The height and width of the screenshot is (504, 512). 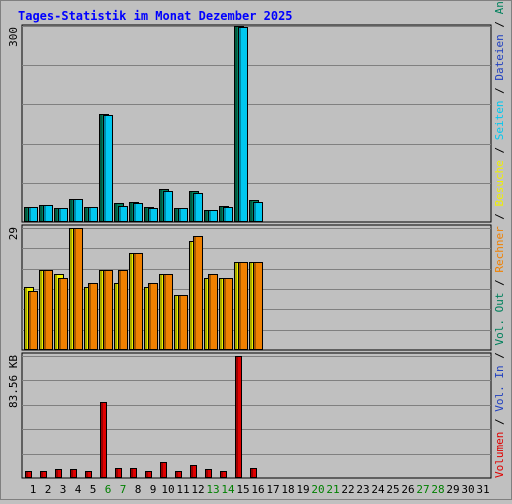 What do you see at coordinates (242, 489) in the screenshot?
I see `x-tick-label-day-15: 15` at bounding box center [242, 489].